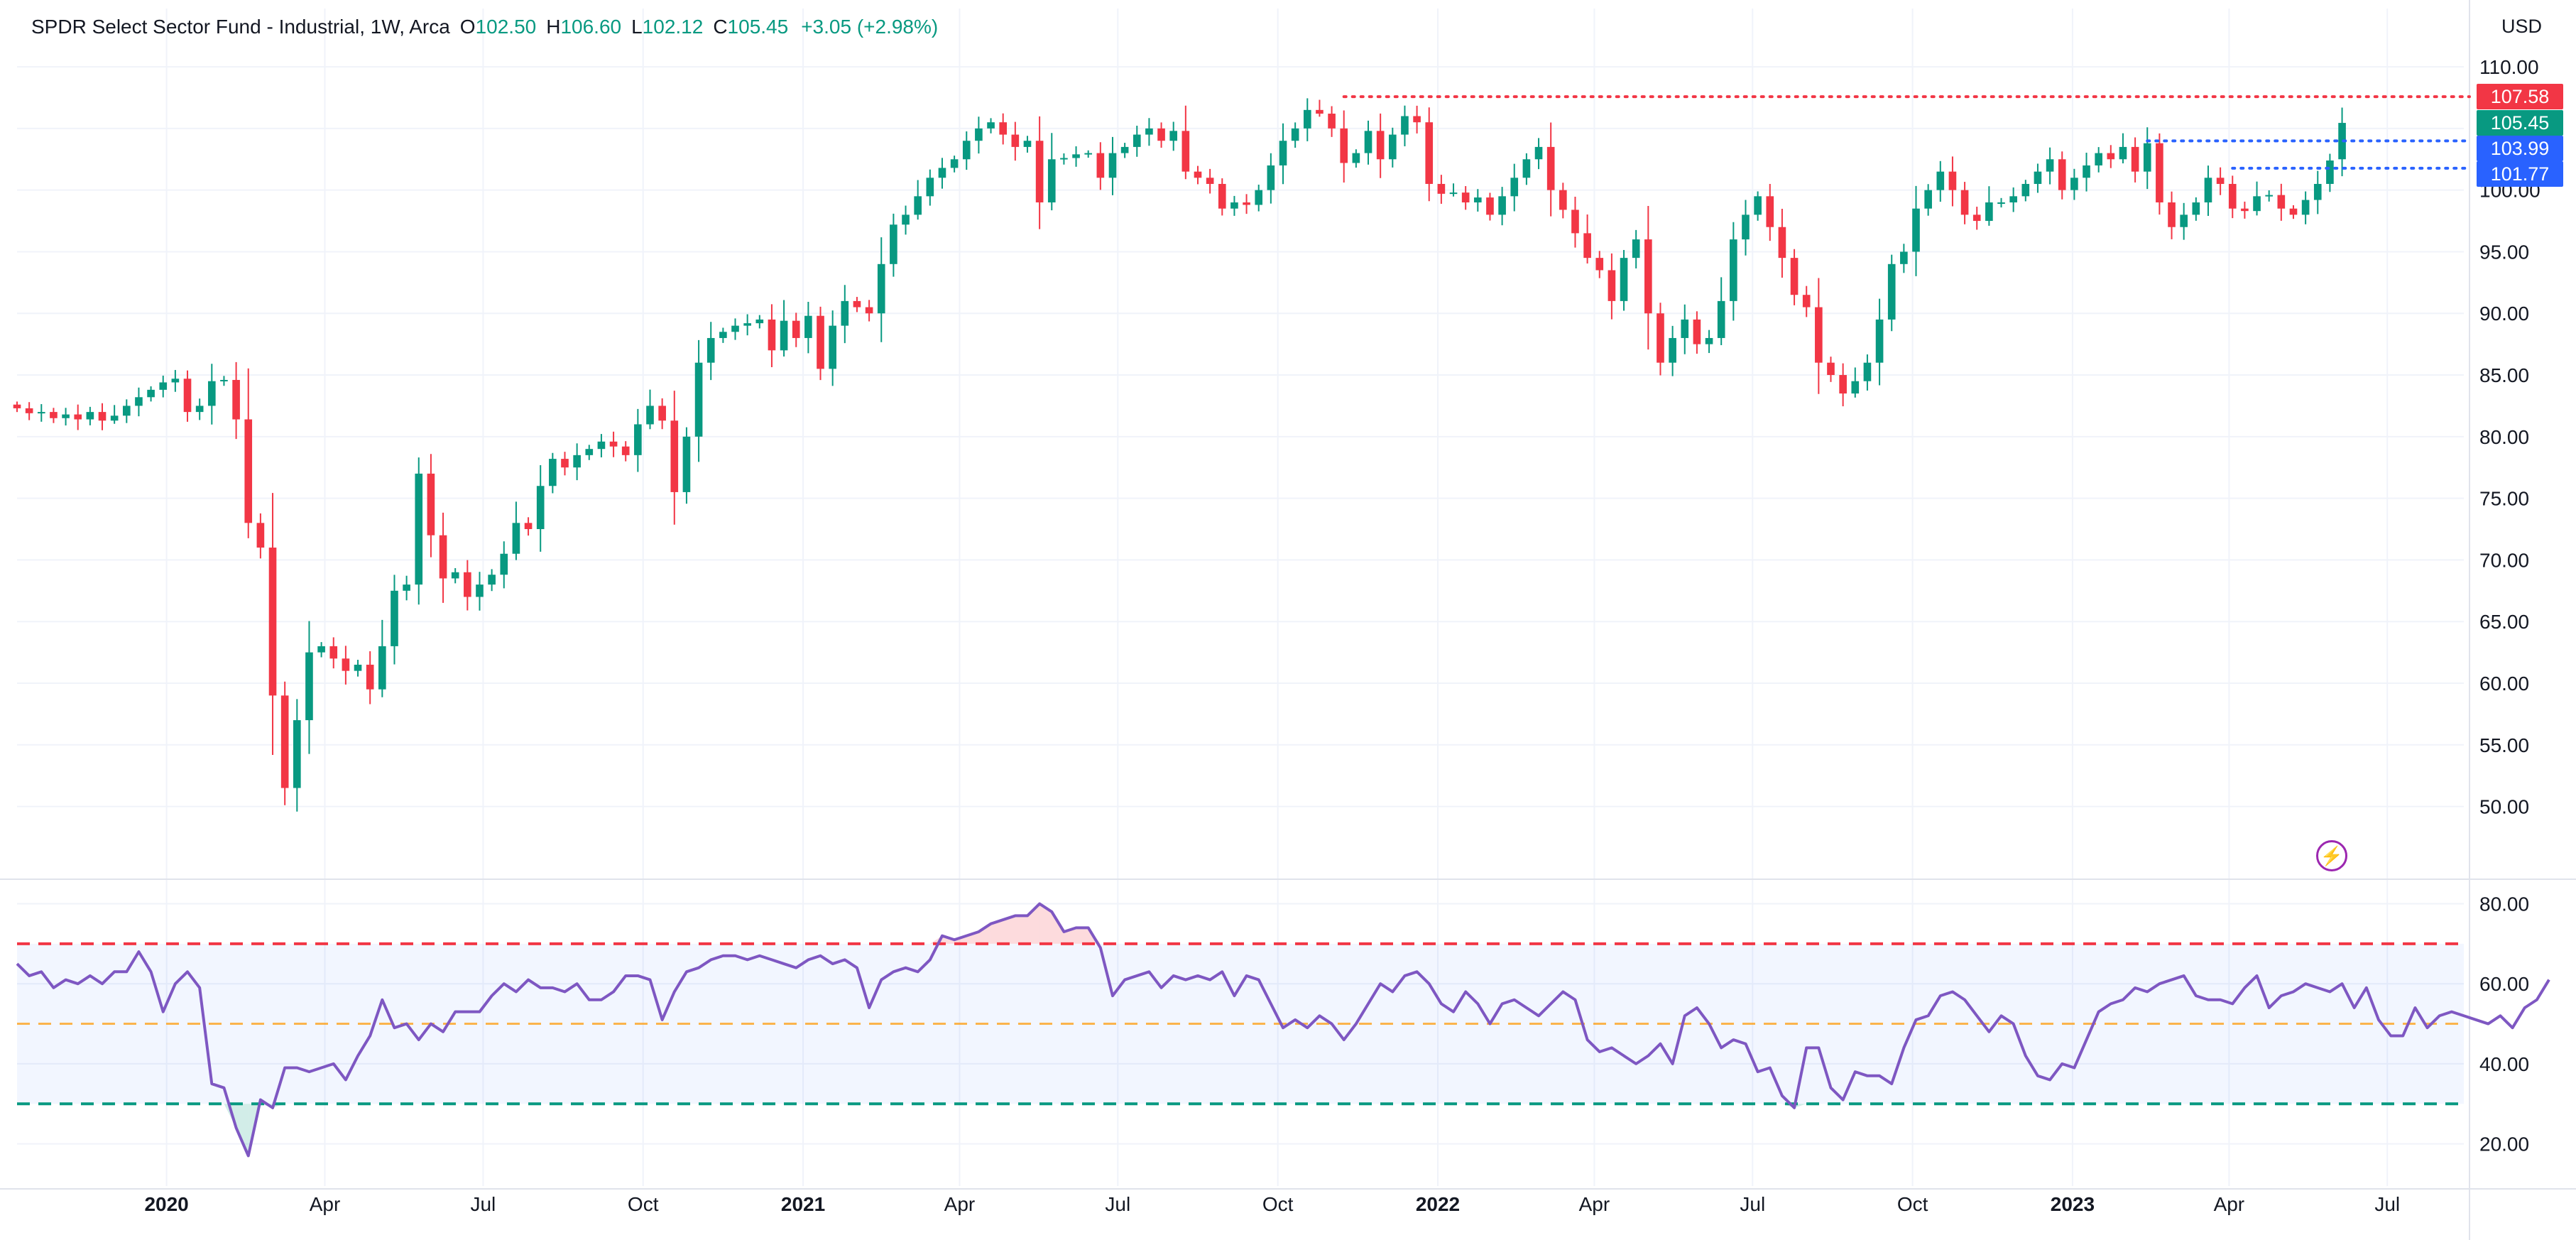 Image resolution: width=2576 pixels, height=1240 pixels. I want to click on x-tick-label: 2021, so click(803, 1204).